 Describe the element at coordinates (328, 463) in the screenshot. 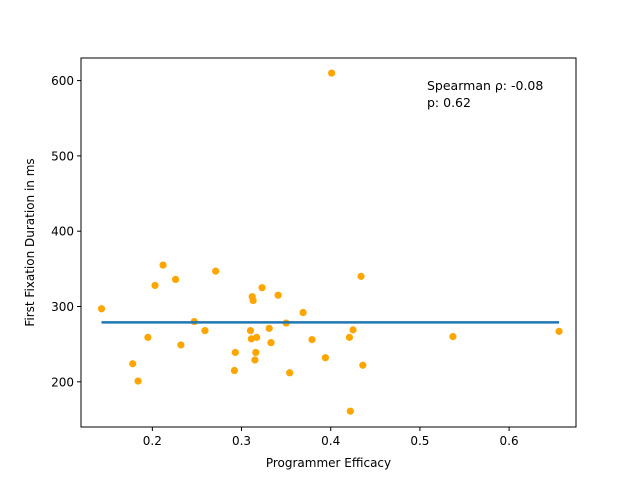

I see `x-axis-label: Programmer Efficacy` at that location.